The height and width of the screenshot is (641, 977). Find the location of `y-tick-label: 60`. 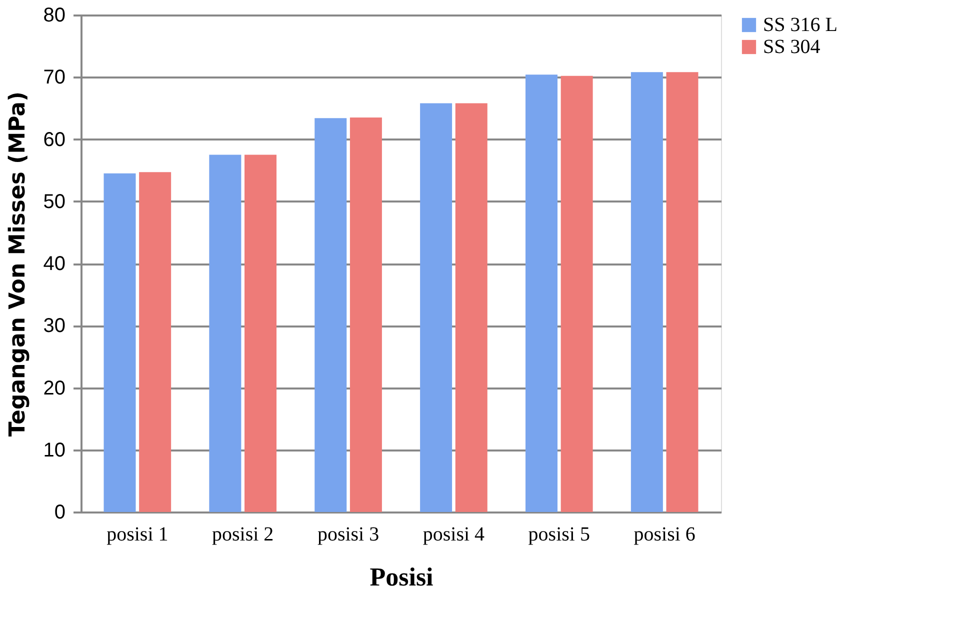

y-tick-label: 60 is located at coordinates (54, 139).